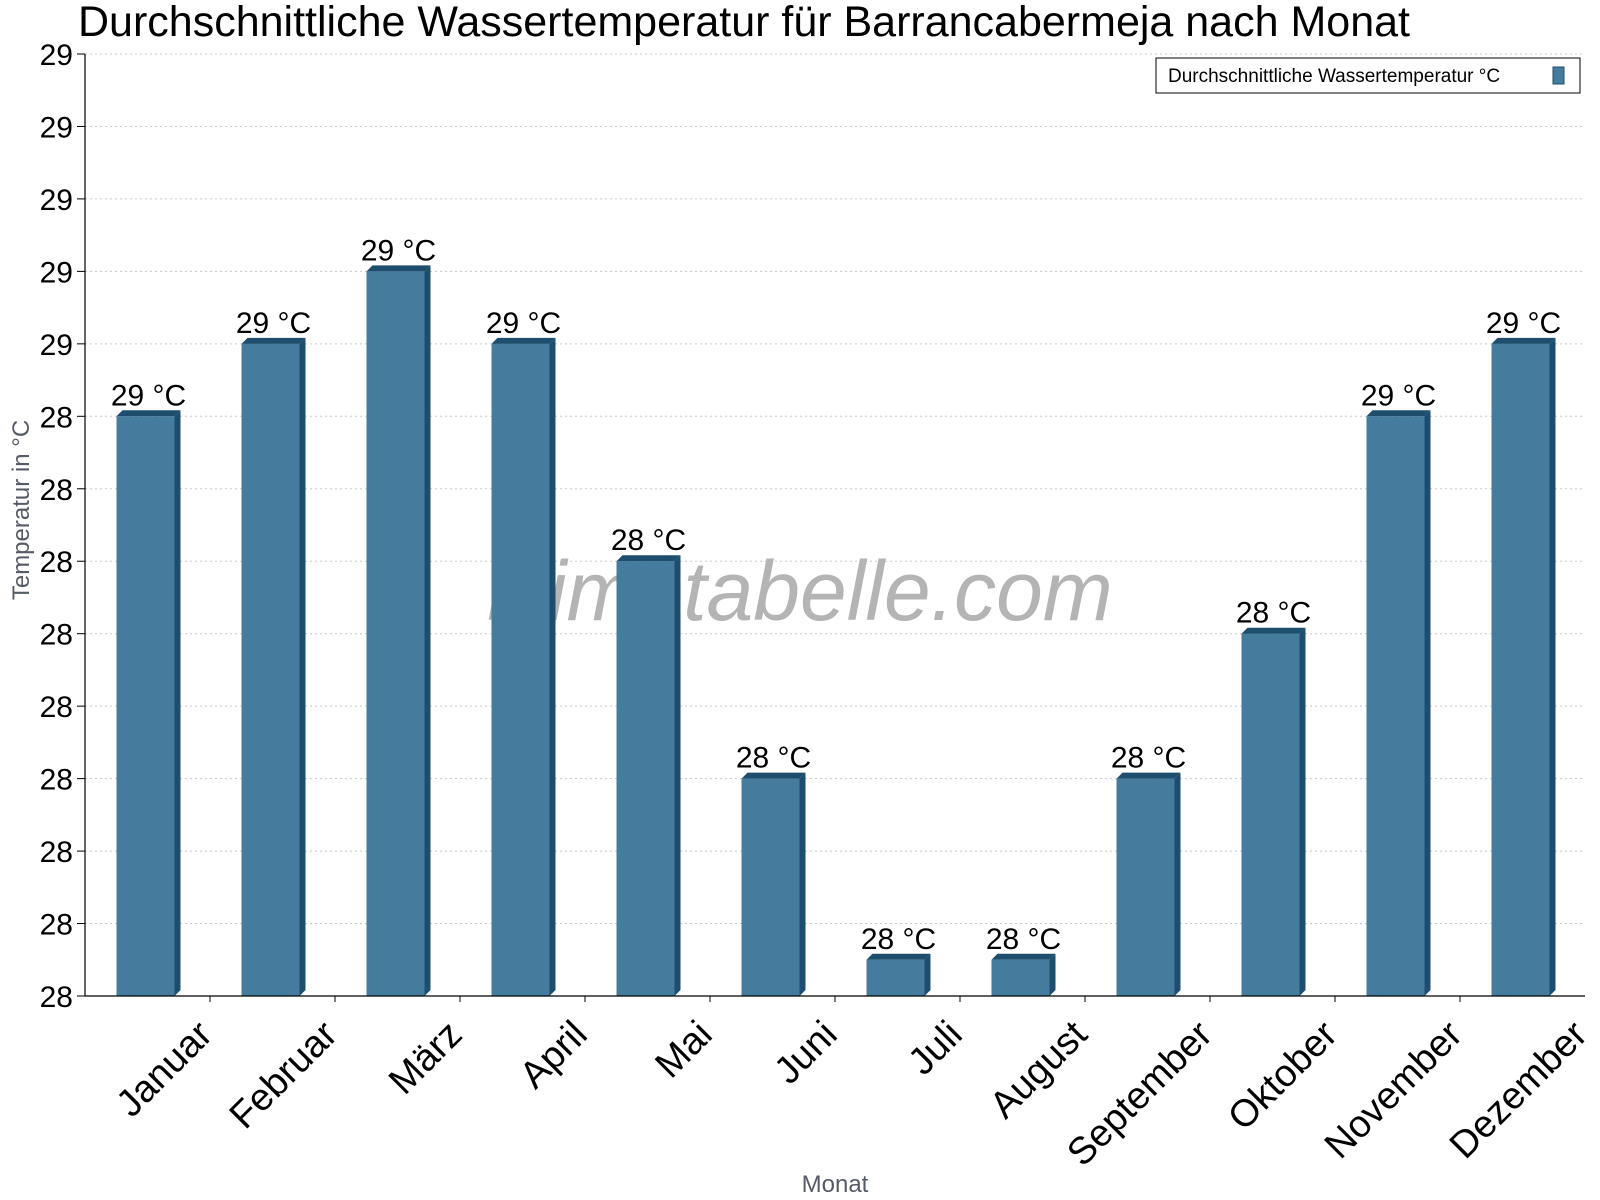  I want to click on x-axis-title: Monat, so click(835, 1184).